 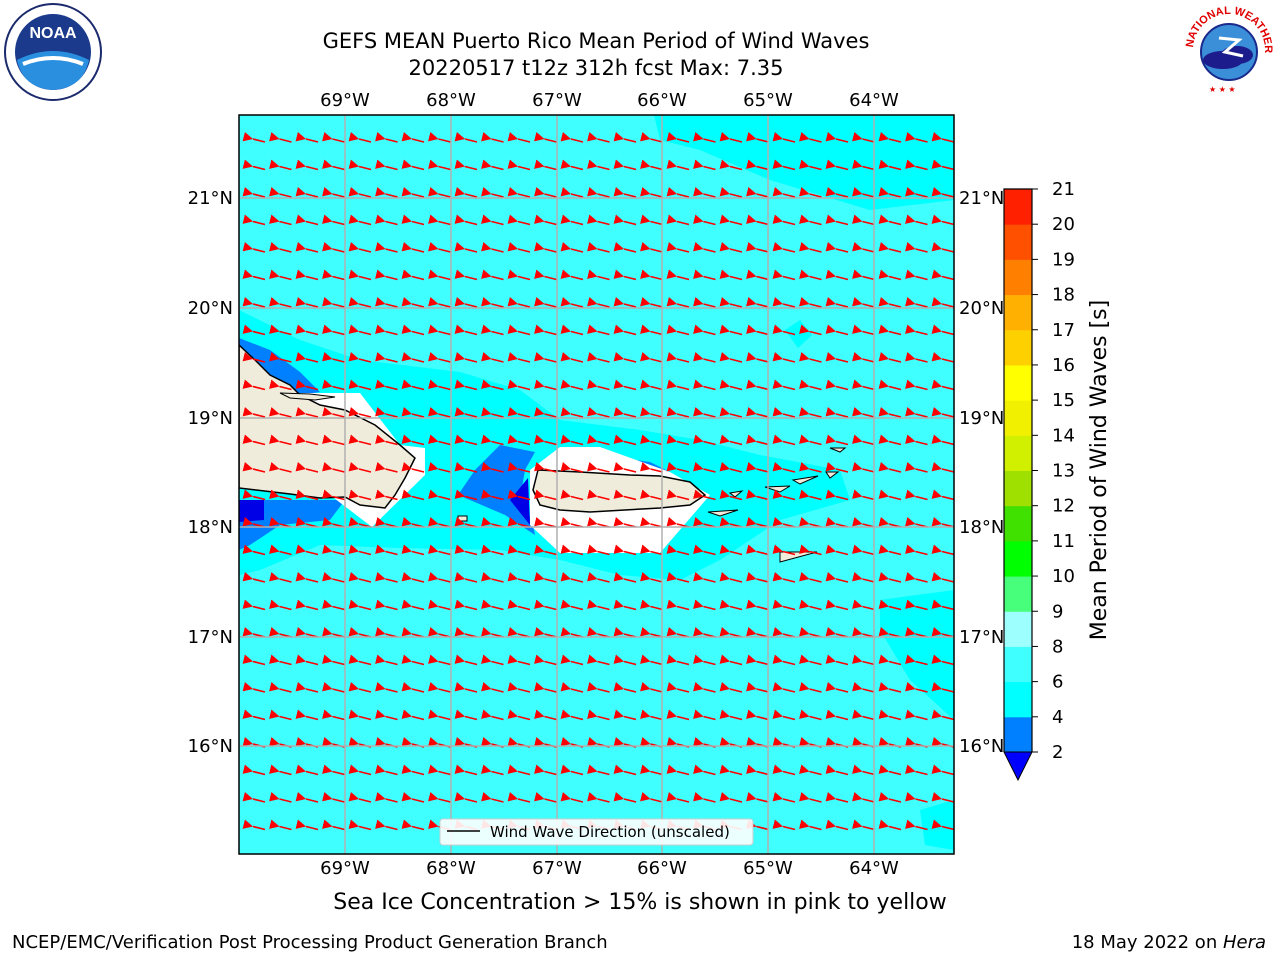 What do you see at coordinates (1057, 752) in the screenshot?
I see `colorbar-tick-label: 2` at bounding box center [1057, 752].